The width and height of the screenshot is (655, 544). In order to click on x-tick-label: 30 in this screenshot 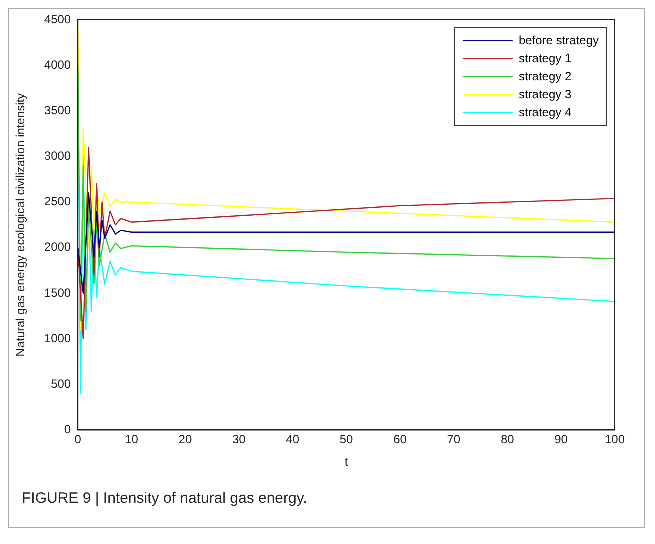, I will do `click(239, 439)`.